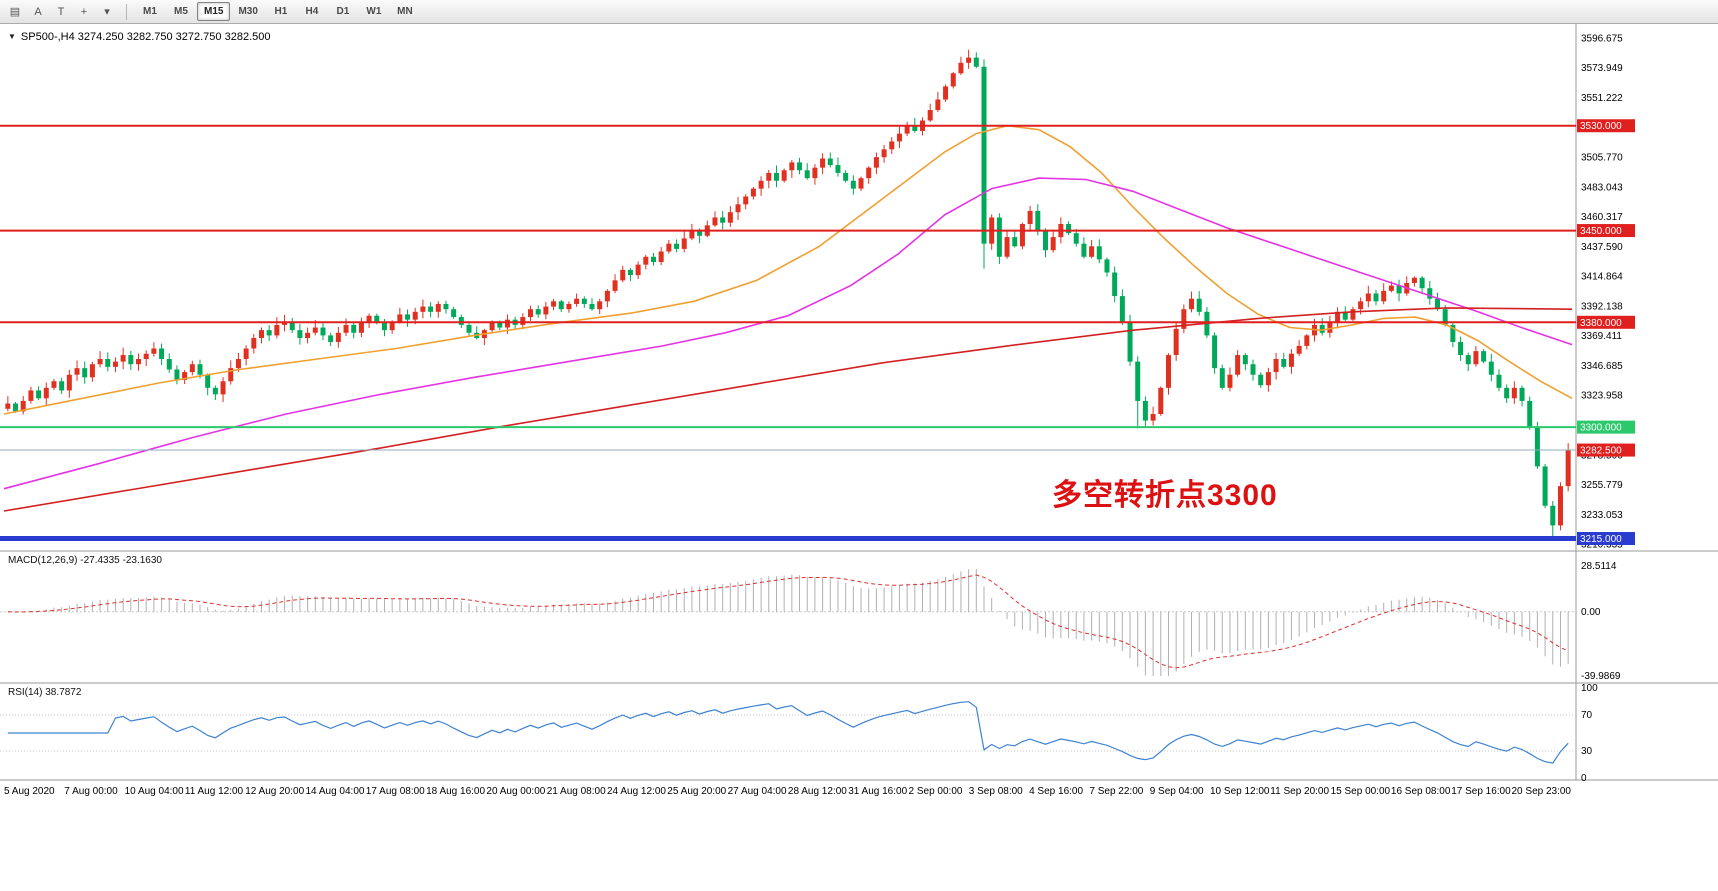 This screenshot has width=1718, height=891. I want to click on svg-text: 3530.000, so click(1601, 126).